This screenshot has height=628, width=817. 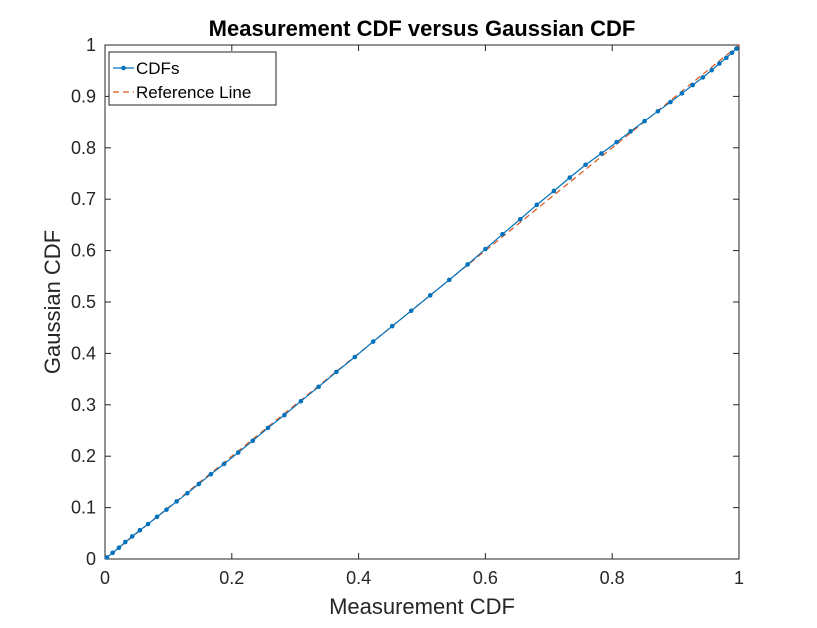 What do you see at coordinates (612, 578) in the screenshot?
I see `x-tick-label: 0.8` at bounding box center [612, 578].